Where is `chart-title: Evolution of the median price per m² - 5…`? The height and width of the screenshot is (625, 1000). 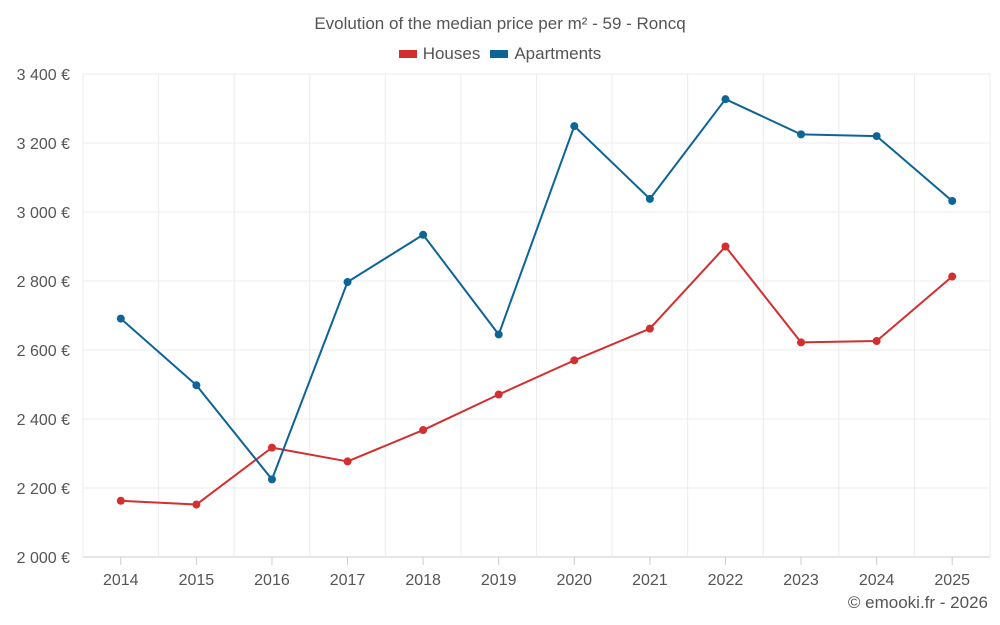 chart-title: Evolution of the median price per m² - 5… is located at coordinates (500, 23).